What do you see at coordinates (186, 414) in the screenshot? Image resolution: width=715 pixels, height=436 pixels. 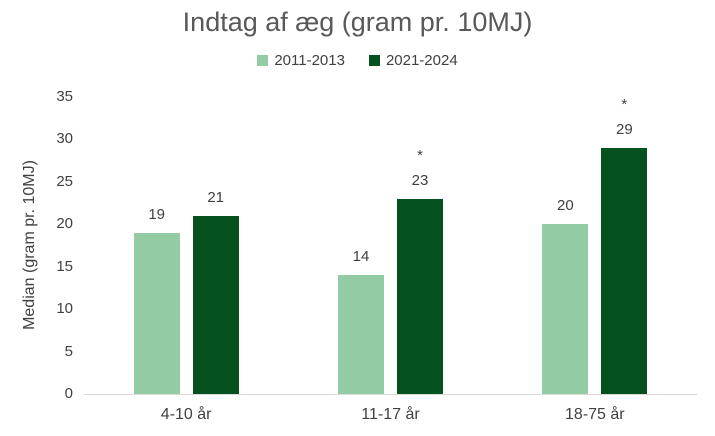 I see `x-axis-category-label: 4-10 år` at bounding box center [186, 414].